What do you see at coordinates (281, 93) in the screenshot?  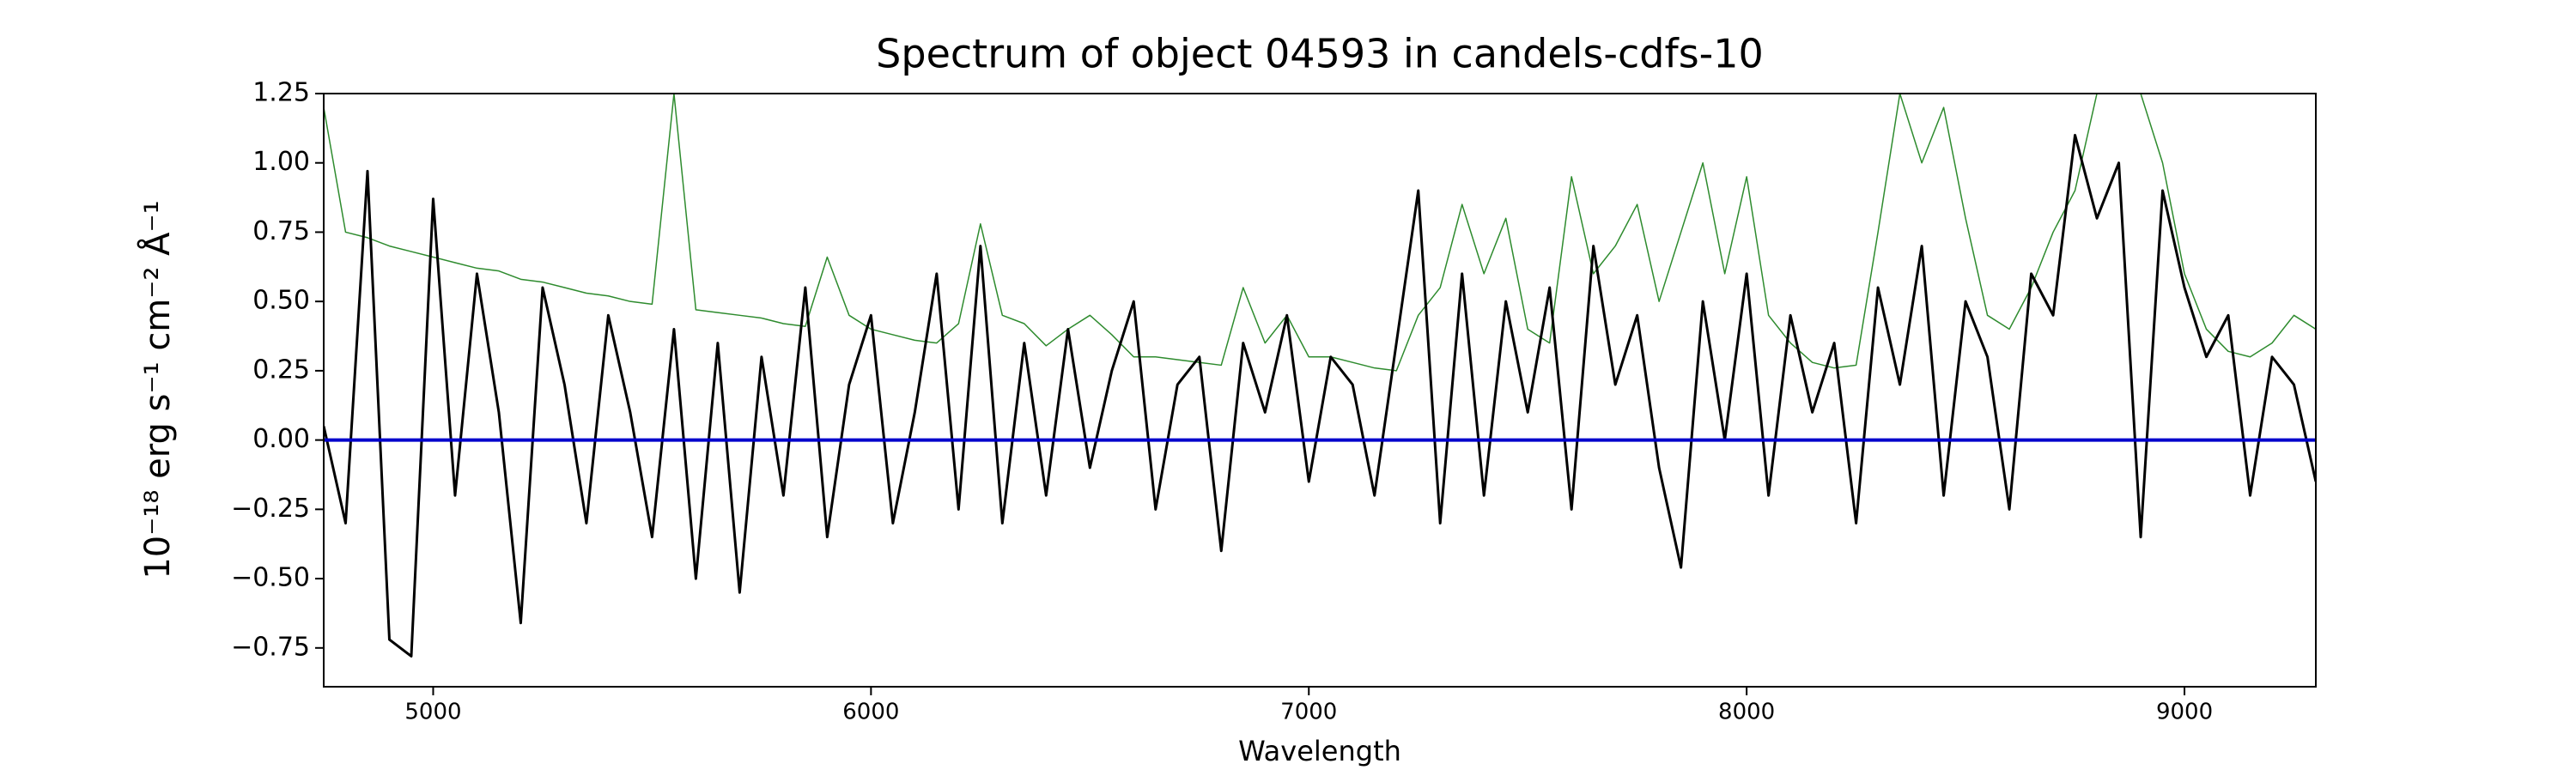 I see `y-tick-label: 1.25` at bounding box center [281, 93].